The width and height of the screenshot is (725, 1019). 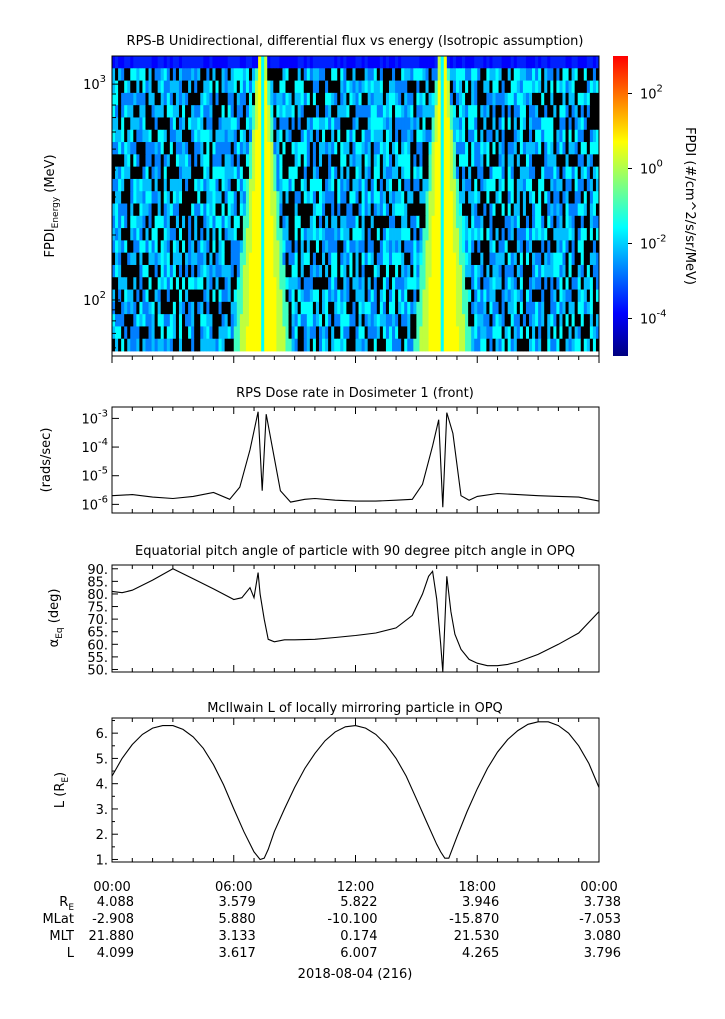 What do you see at coordinates (355, 620) in the screenshot?
I see `panel-3-series-line` at bounding box center [355, 620].